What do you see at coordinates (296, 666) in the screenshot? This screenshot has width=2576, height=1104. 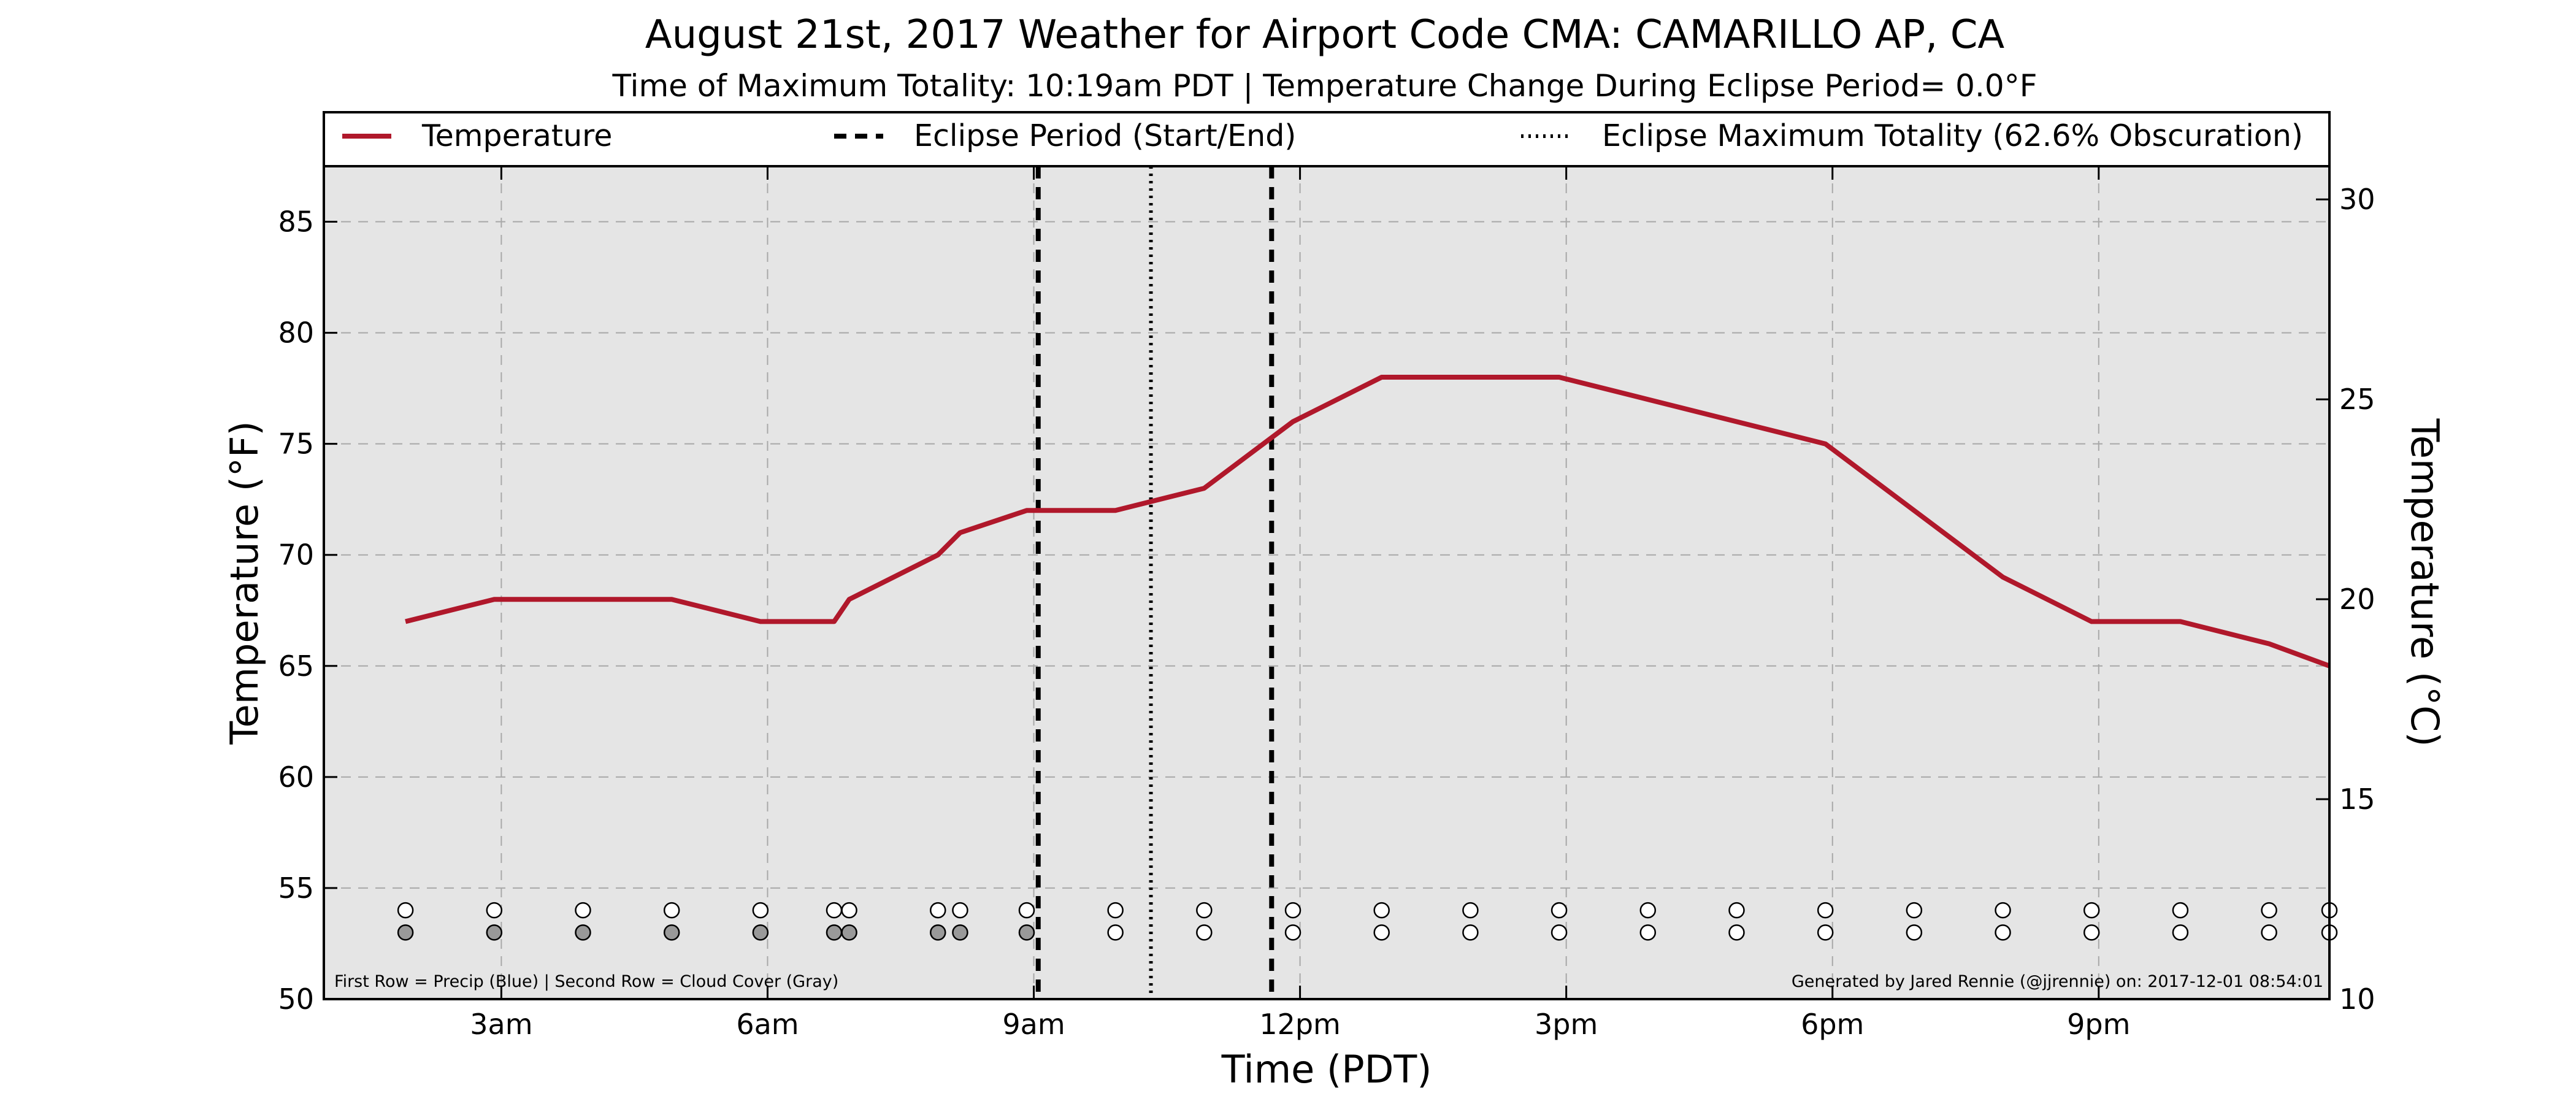 I see `y-tick-label: 65` at bounding box center [296, 666].